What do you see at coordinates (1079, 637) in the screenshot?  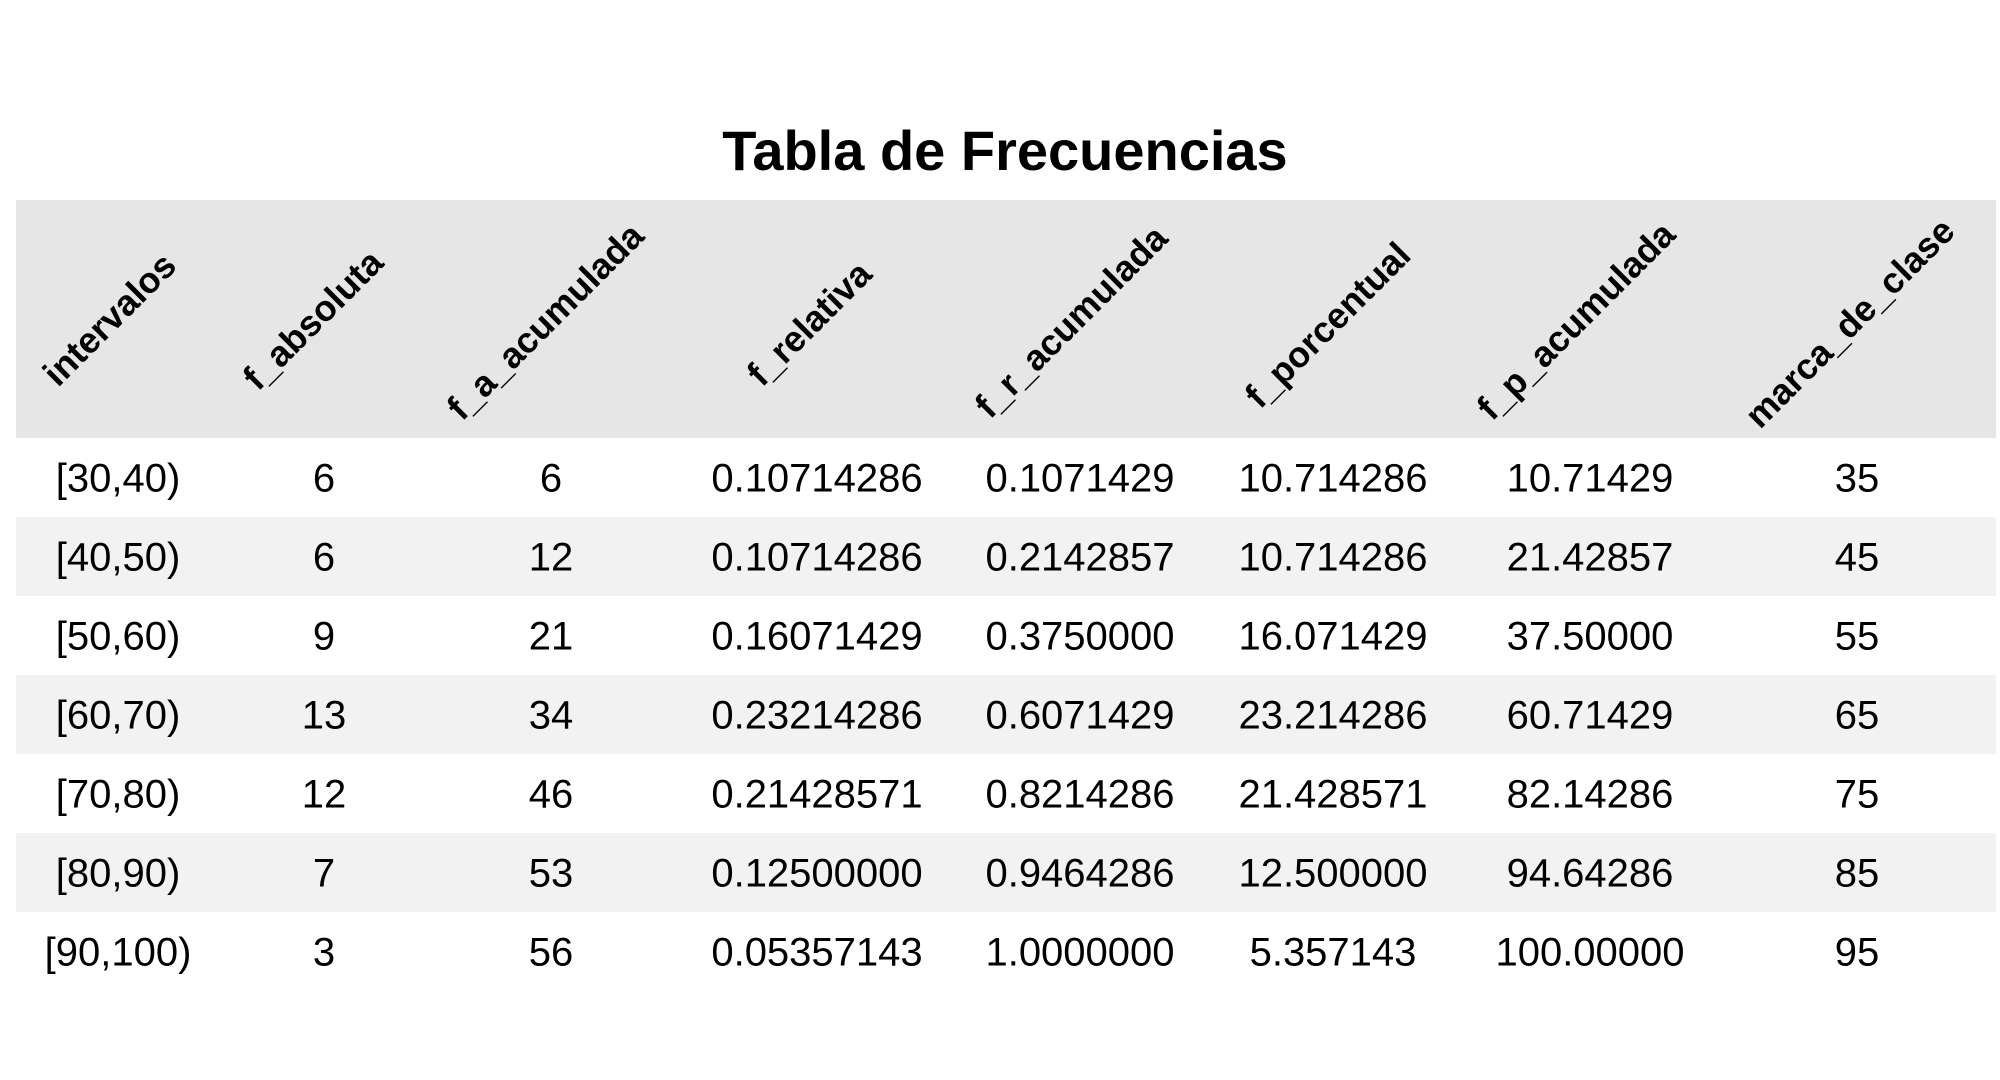 I see `cell-f-r-acumulada: 0.3750000` at bounding box center [1079, 637].